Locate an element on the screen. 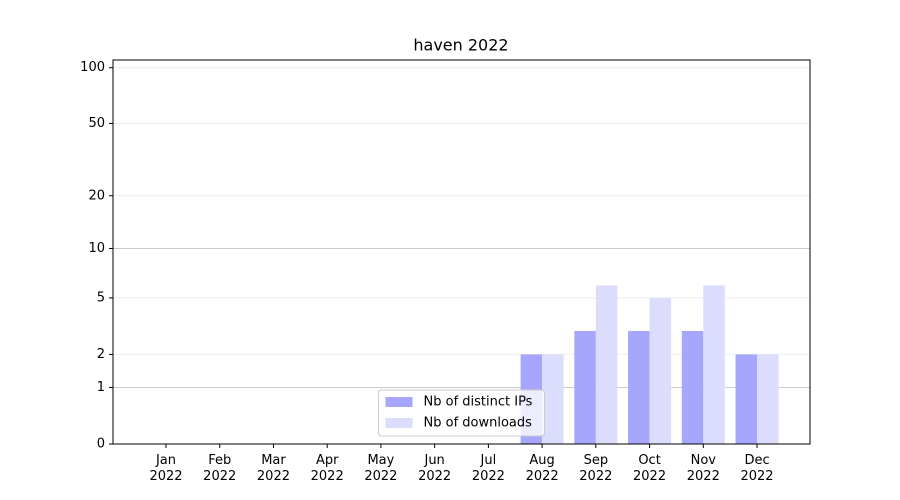 This screenshot has height=500, width=900. y-tick-label: 50 is located at coordinates (96, 123).